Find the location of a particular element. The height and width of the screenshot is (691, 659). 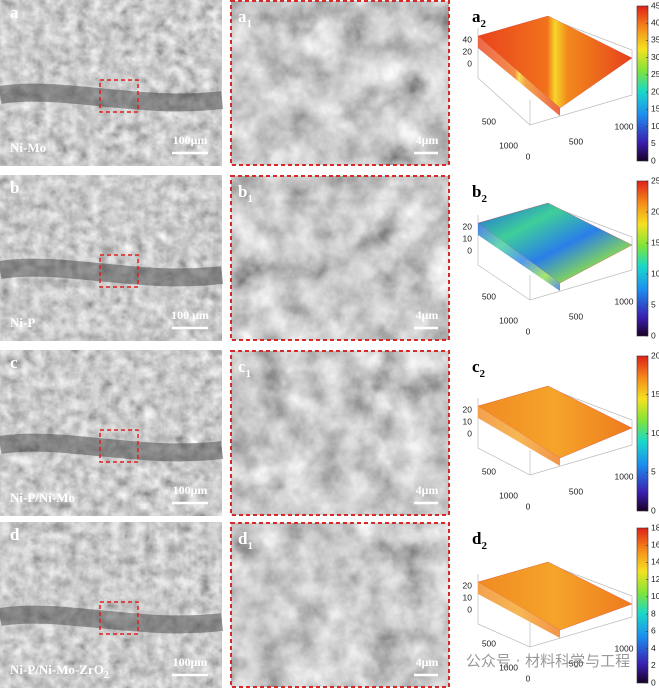

sample-subscript: 2 is located at coordinates (106, 675).